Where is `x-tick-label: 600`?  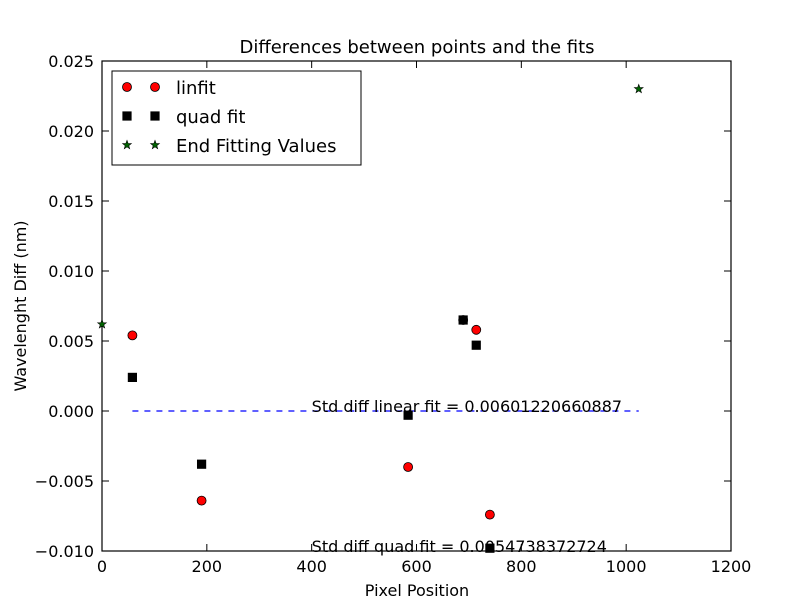
x-tick-label: 600 is located at coordinates (416, 566).